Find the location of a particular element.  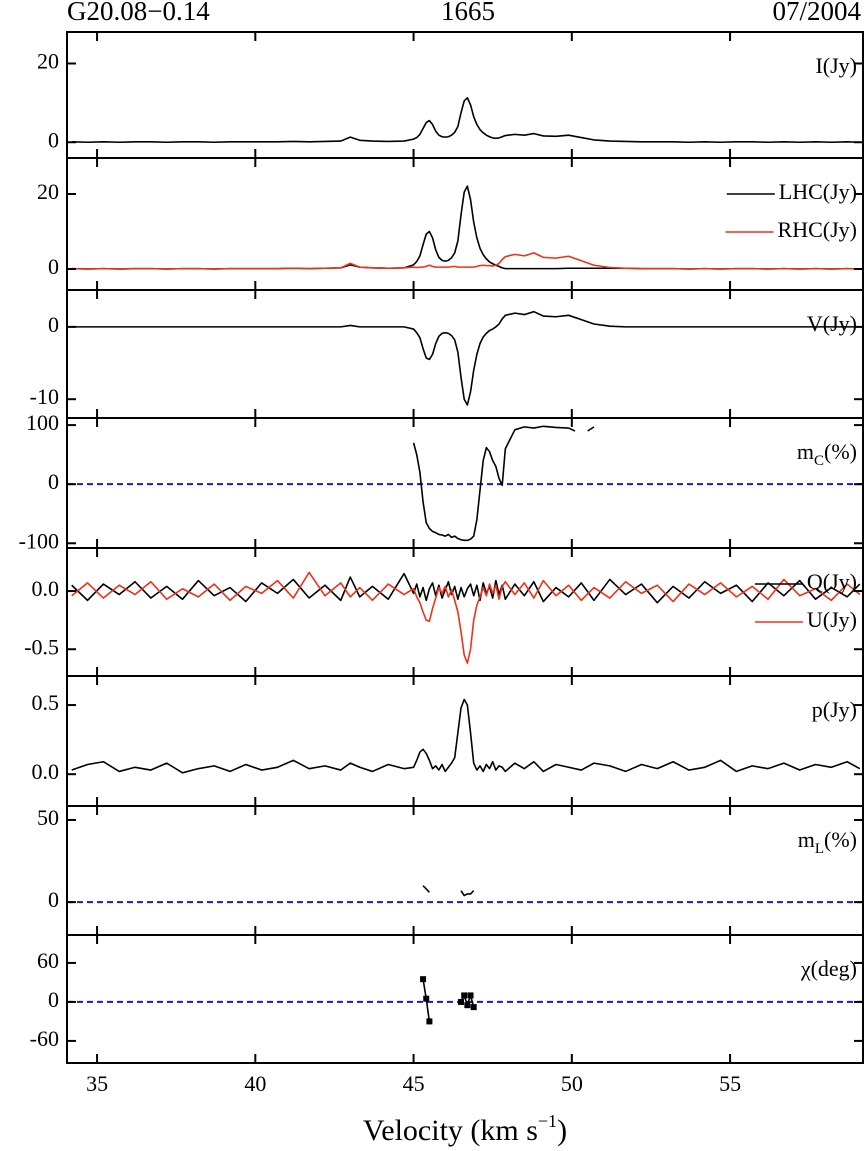

y-tick-label: 100 is located at coordinates (42, 422).